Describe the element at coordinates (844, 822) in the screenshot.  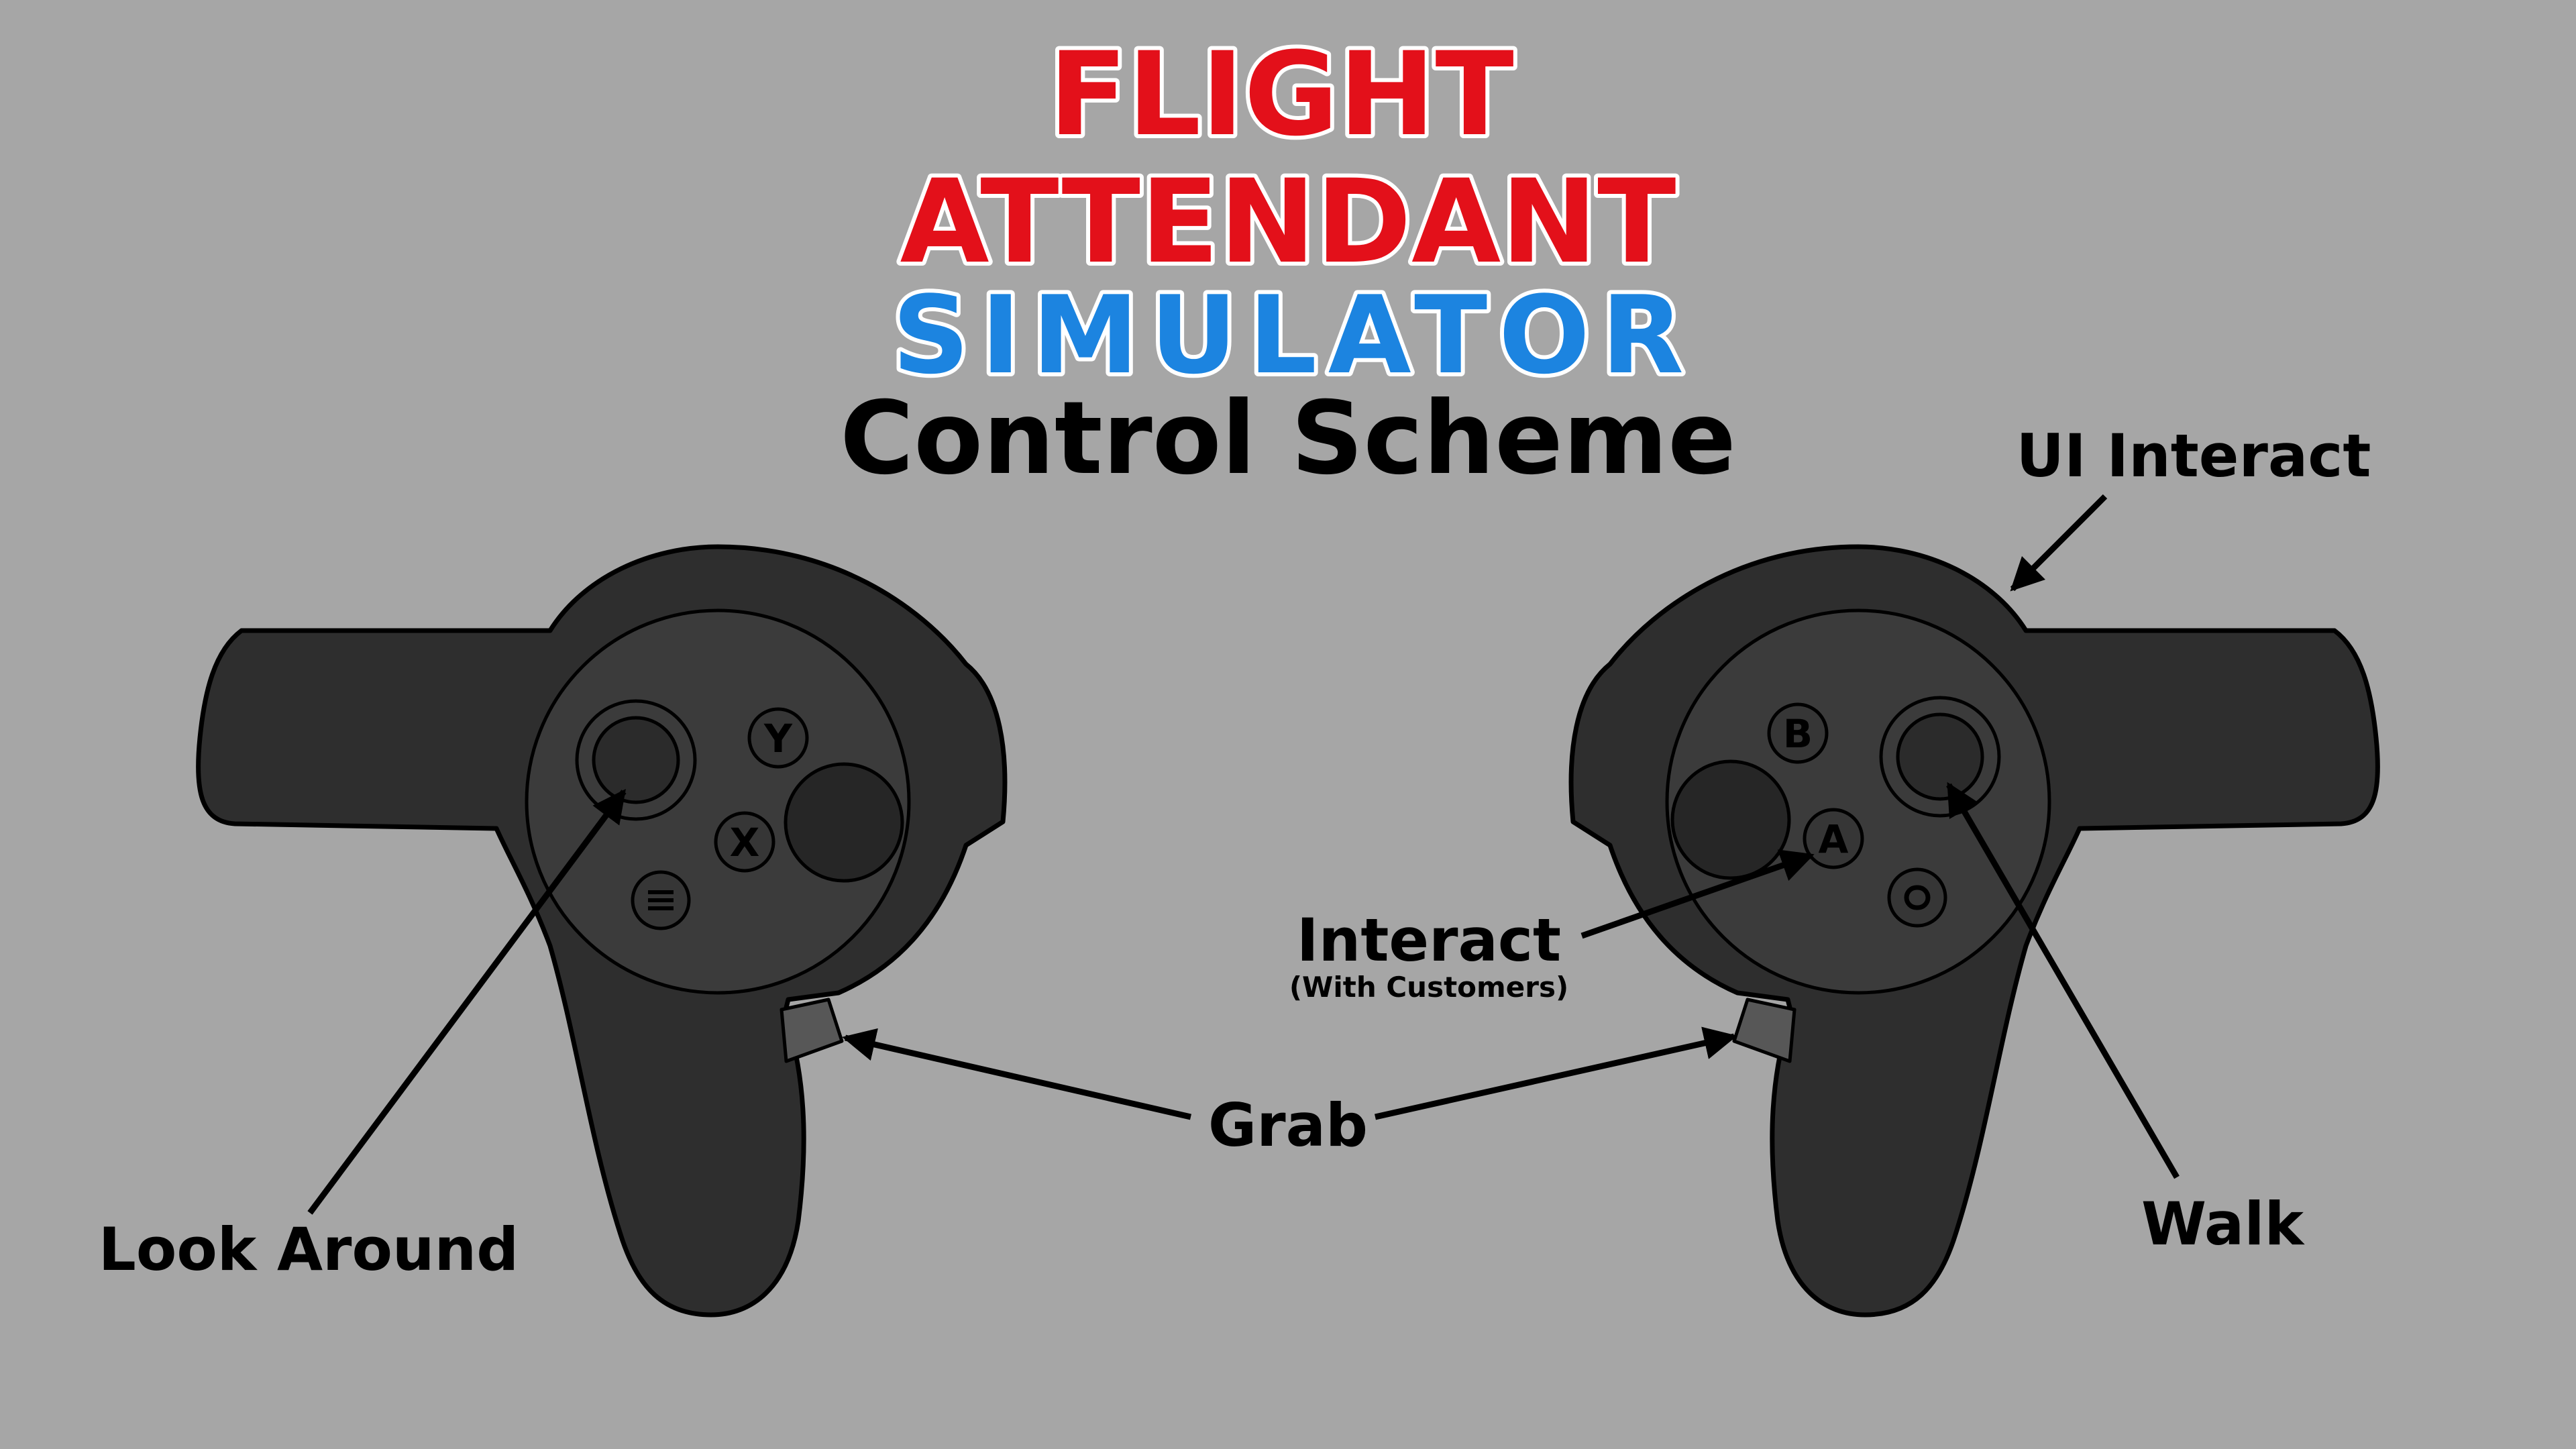
I see `left-blank-button-icon` at that location.